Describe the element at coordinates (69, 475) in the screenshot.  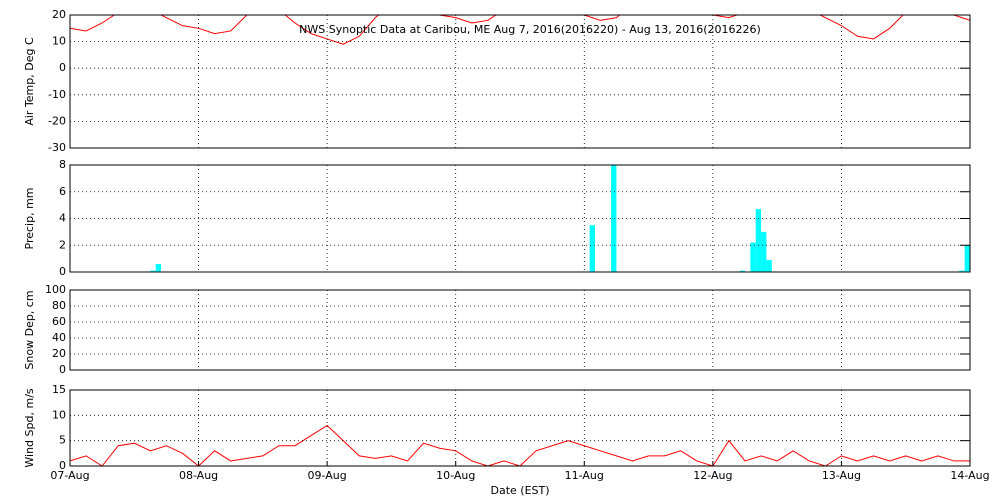
I see `x-tick-label: 07-Aug` at that location.